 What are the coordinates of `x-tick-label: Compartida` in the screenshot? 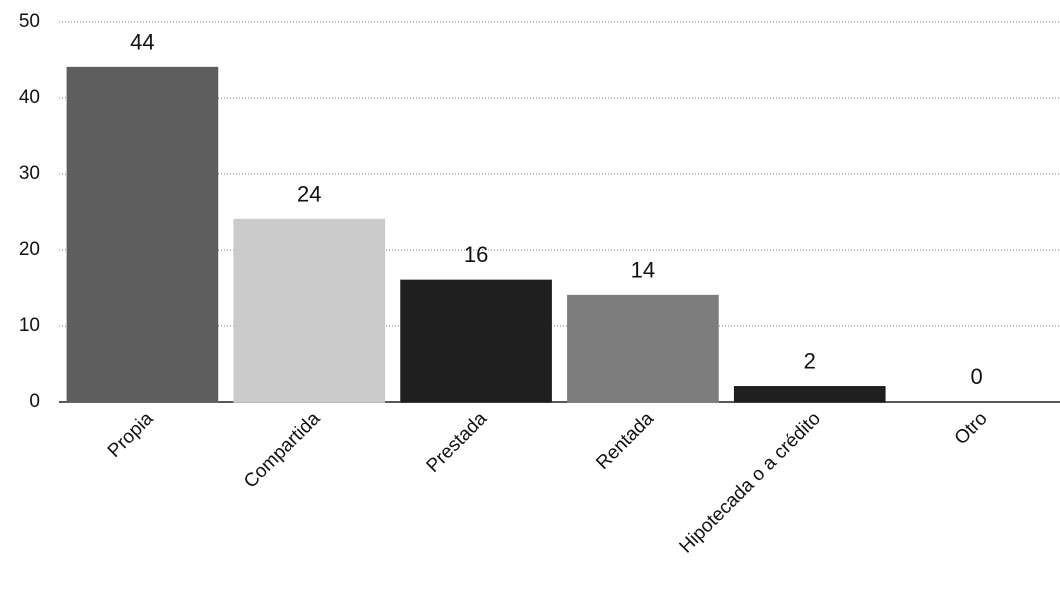 It's located at (282, 450).